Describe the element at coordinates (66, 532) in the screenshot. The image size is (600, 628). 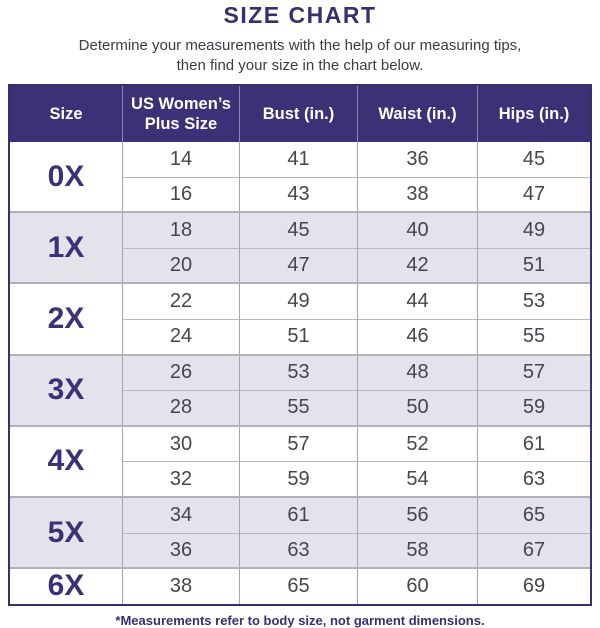
I see `size-label: 5X` at that location.